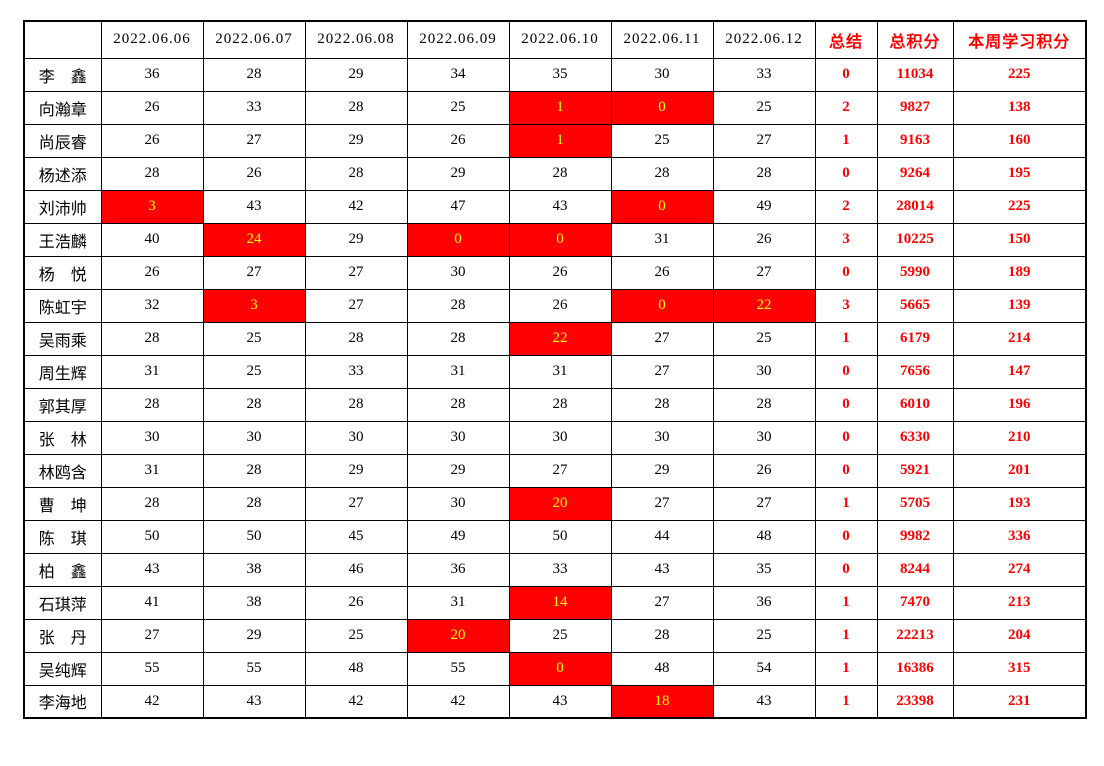 The width and height of the screenshot is (1104, 766). What do you see at coordinates (662, 39) in the screenshot?
I see `date-header-5: 2022.06.11` at bounding box center [662, 39].